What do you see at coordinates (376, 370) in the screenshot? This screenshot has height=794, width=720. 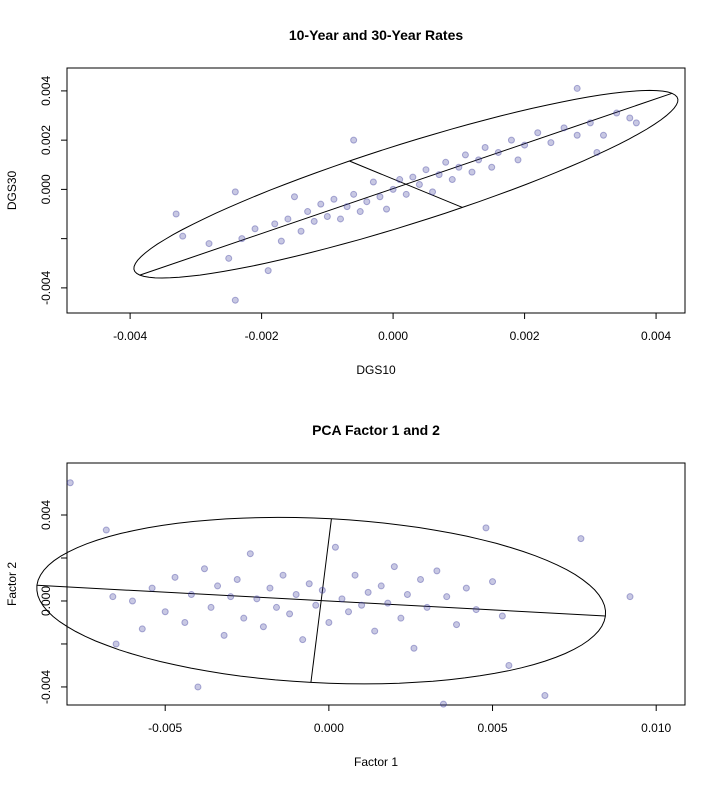 I see `x-axis-label: DGS10` at bounding box center [376, 370].